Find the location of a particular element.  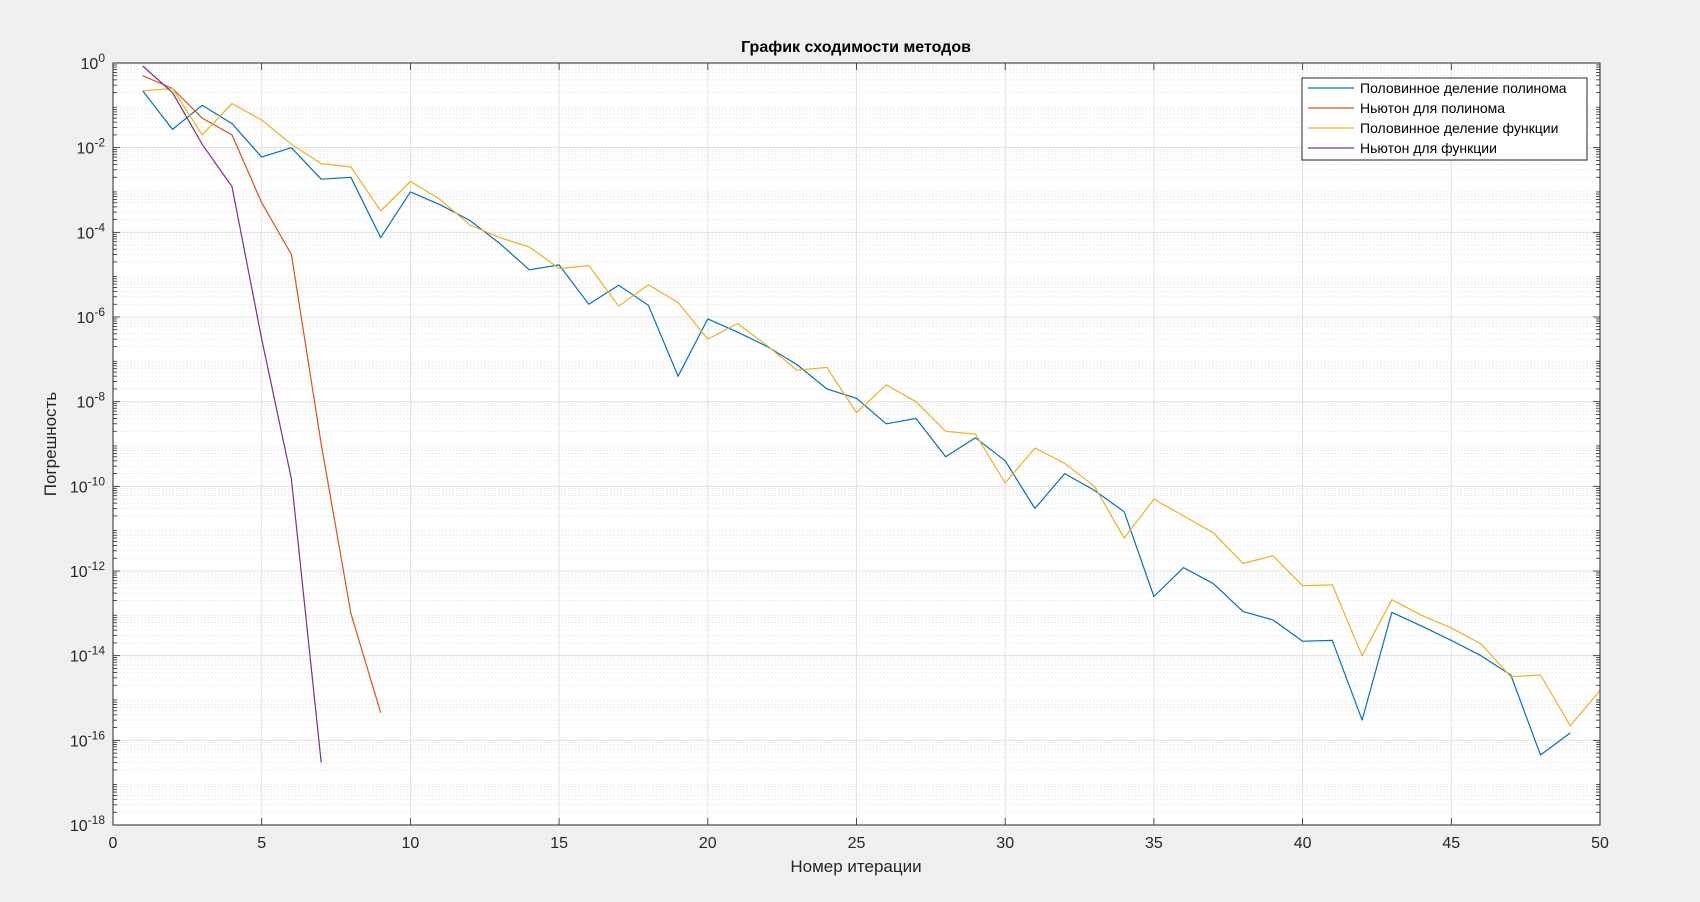

y-tick-label: 10⁻¹⁶ is located at coordinates (87, 739).